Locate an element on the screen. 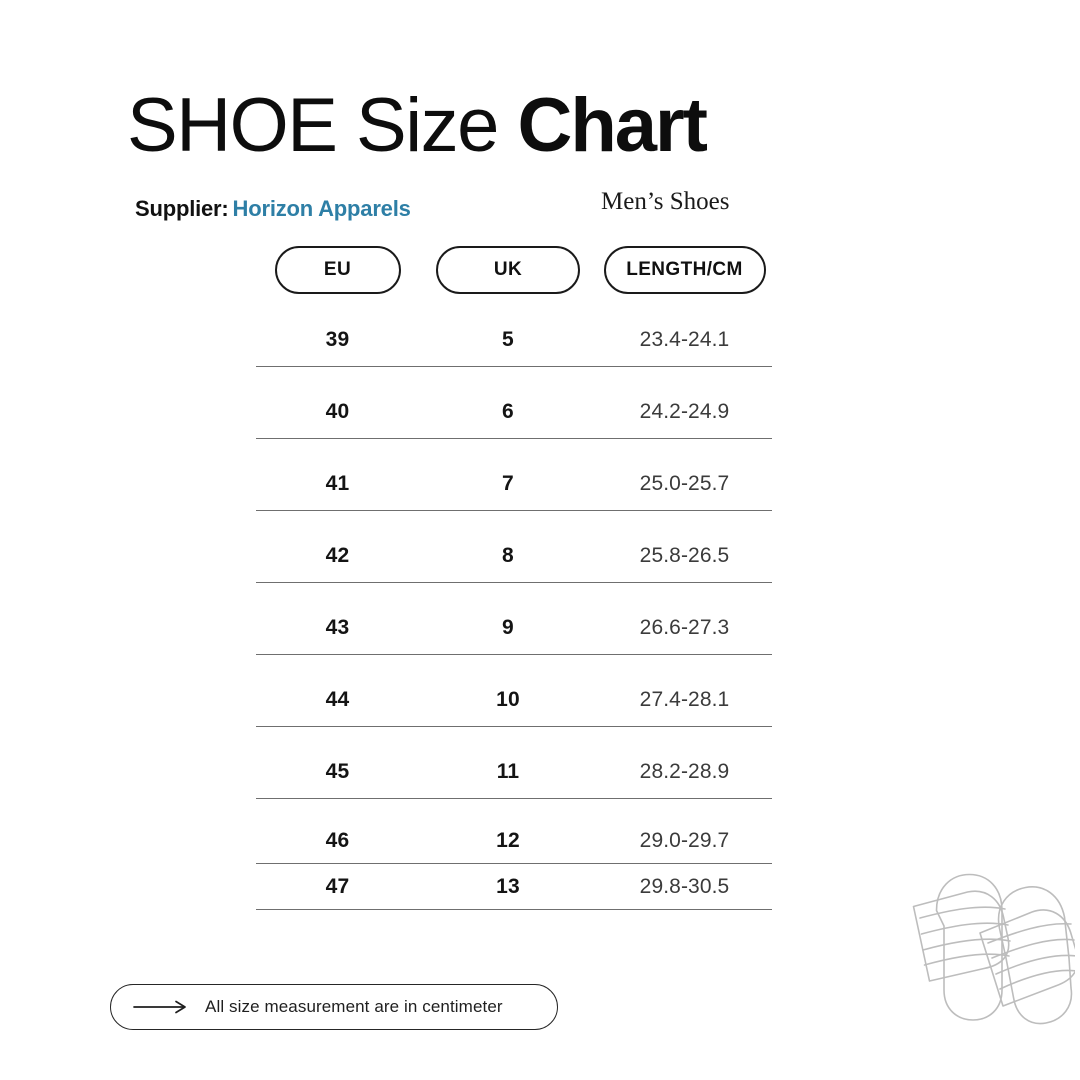  footer-note-text: All size measurement are in centimeter is located at coordinates (354, 1006).